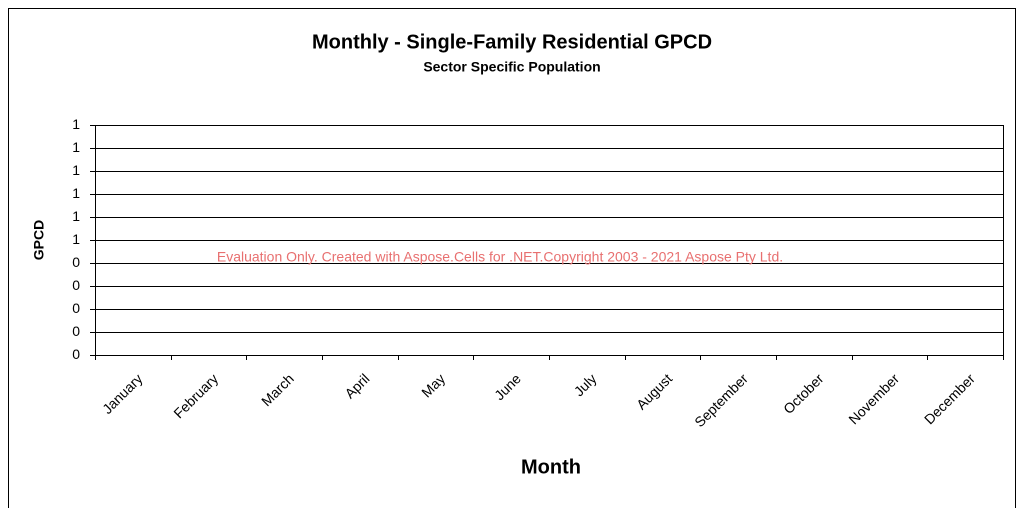 Image resolution: width=1024 pixels, height=508 pixels. I want to click on y-axis-label: GPCD, so click(39, 240).